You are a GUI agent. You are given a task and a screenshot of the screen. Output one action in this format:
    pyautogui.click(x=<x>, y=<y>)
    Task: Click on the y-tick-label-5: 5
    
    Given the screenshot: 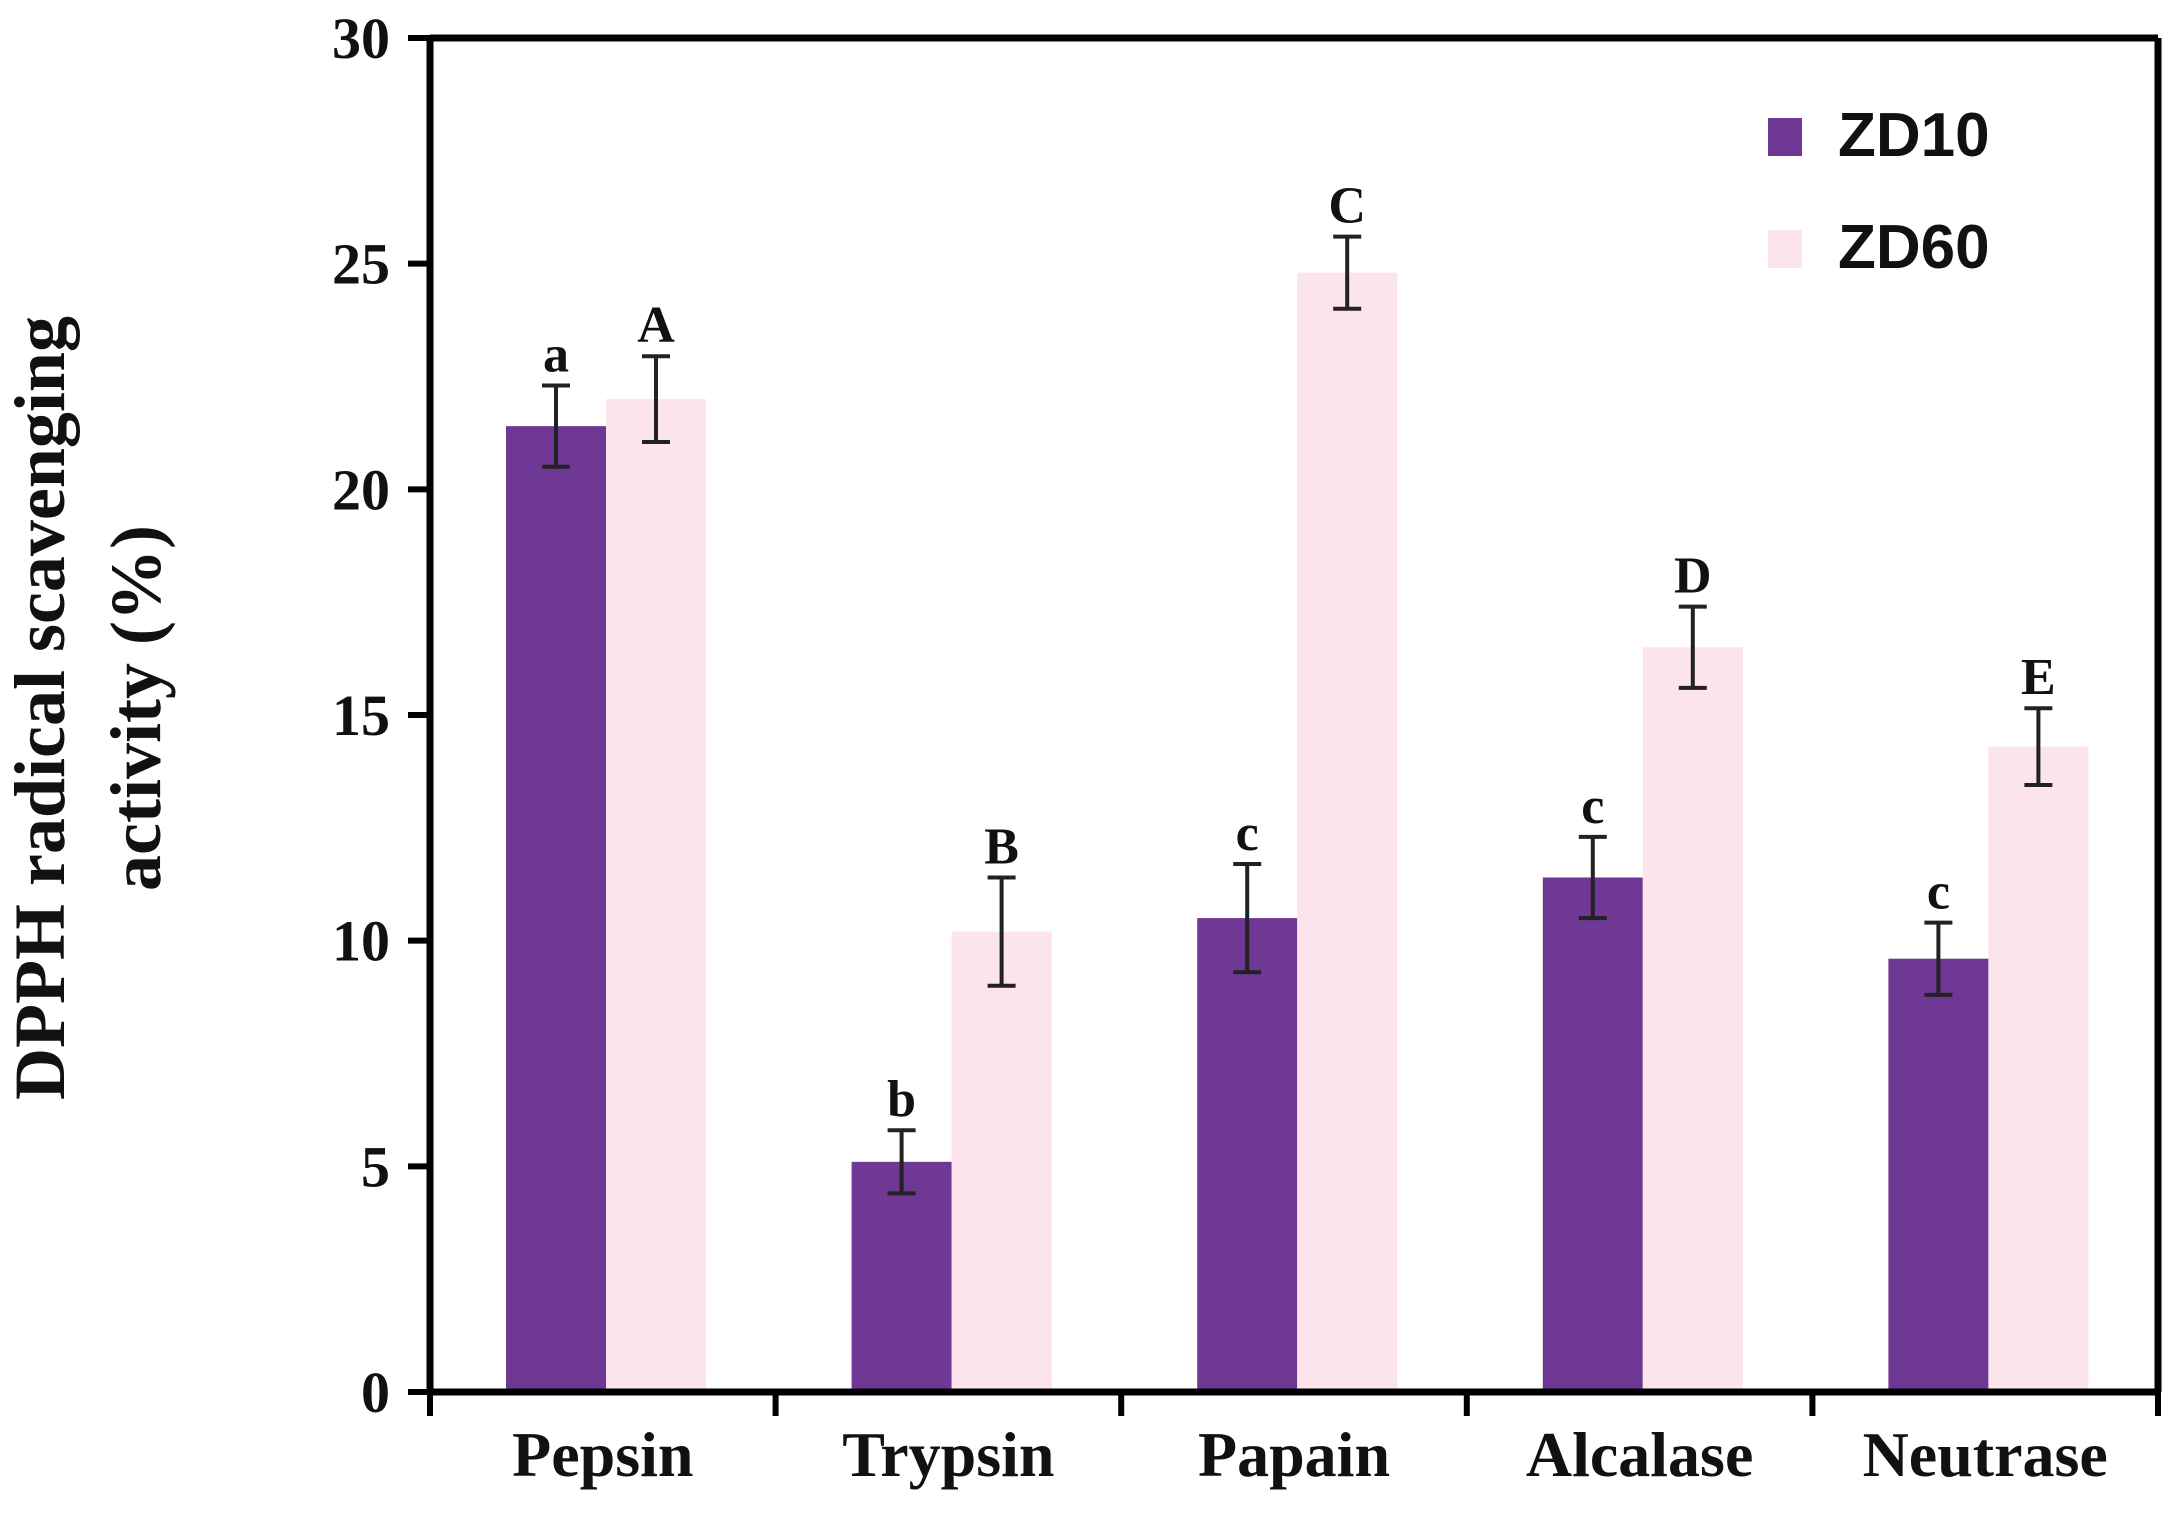 What is the action you would take?
    pyautogui.click(x=375, y=1166)
    